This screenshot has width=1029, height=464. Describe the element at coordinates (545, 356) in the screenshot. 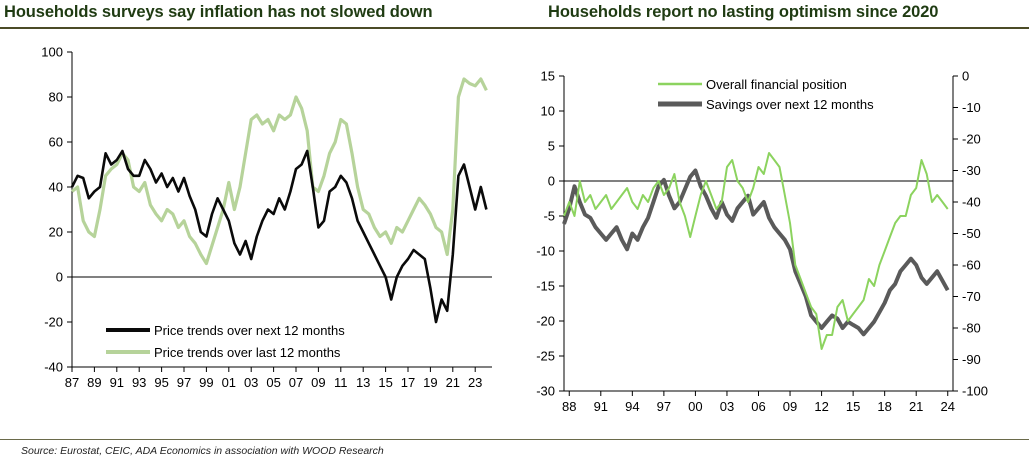

I see `left-y-tick-label: -25` at that location.